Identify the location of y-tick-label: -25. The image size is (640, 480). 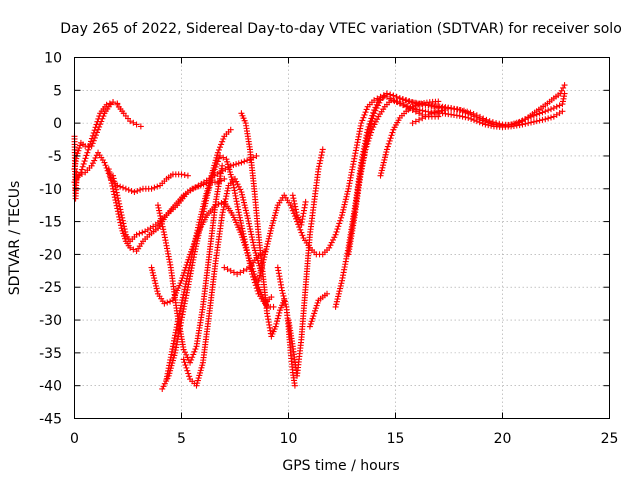
(50, 288).